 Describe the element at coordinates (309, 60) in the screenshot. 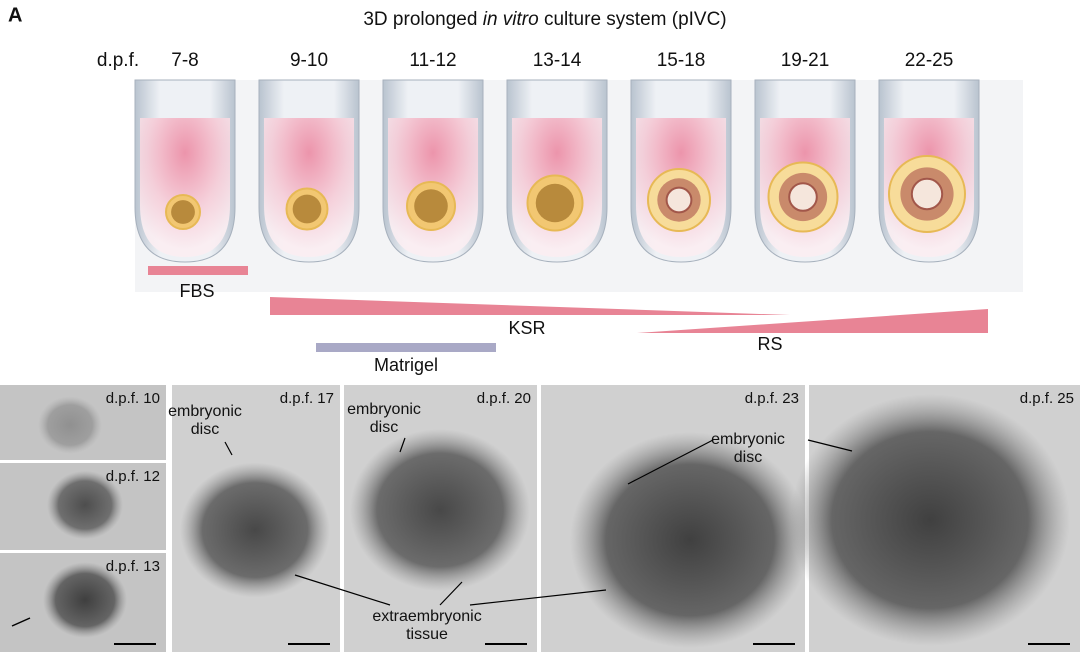

I see `stage-value: 9-10` at that location.